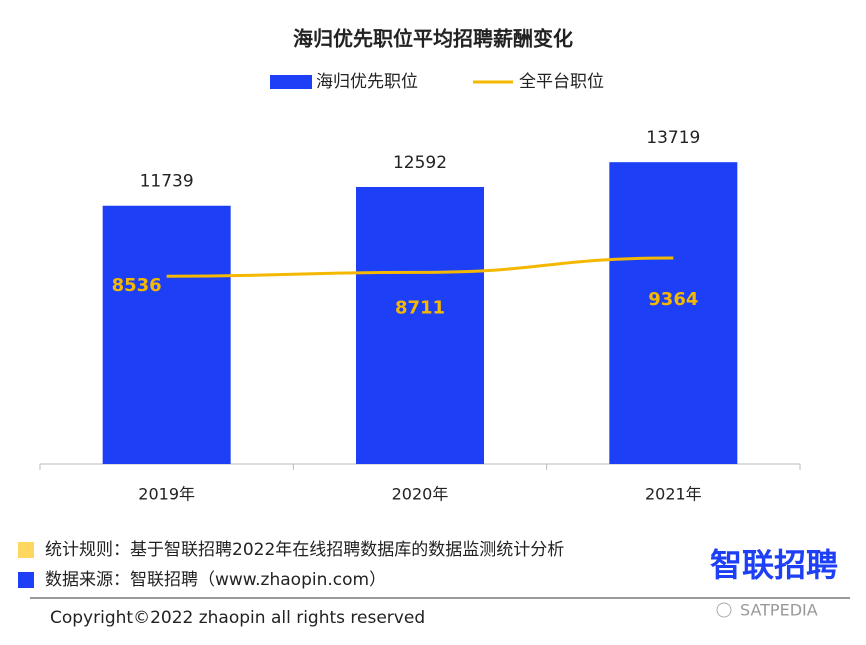  I want to click on chart-title: 海归优先职位平均招聘薪酬变化, so click(433, 39).